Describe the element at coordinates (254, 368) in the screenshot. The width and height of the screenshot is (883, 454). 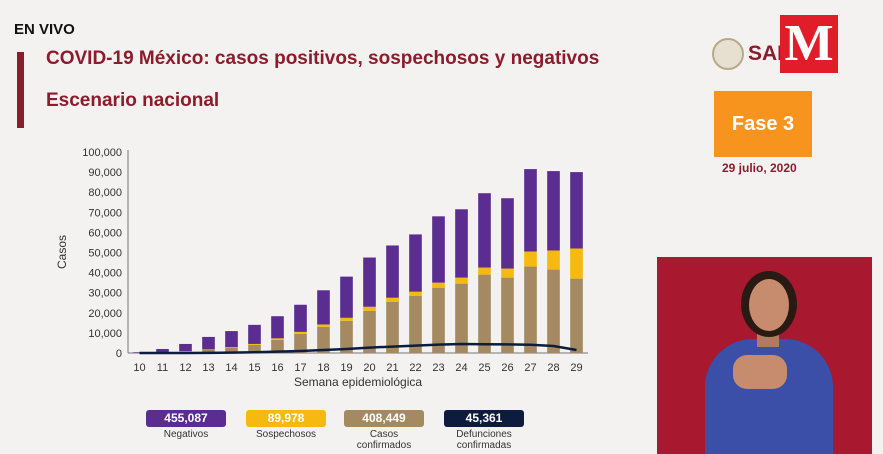
I see `x-tick-label: 15` at that location.